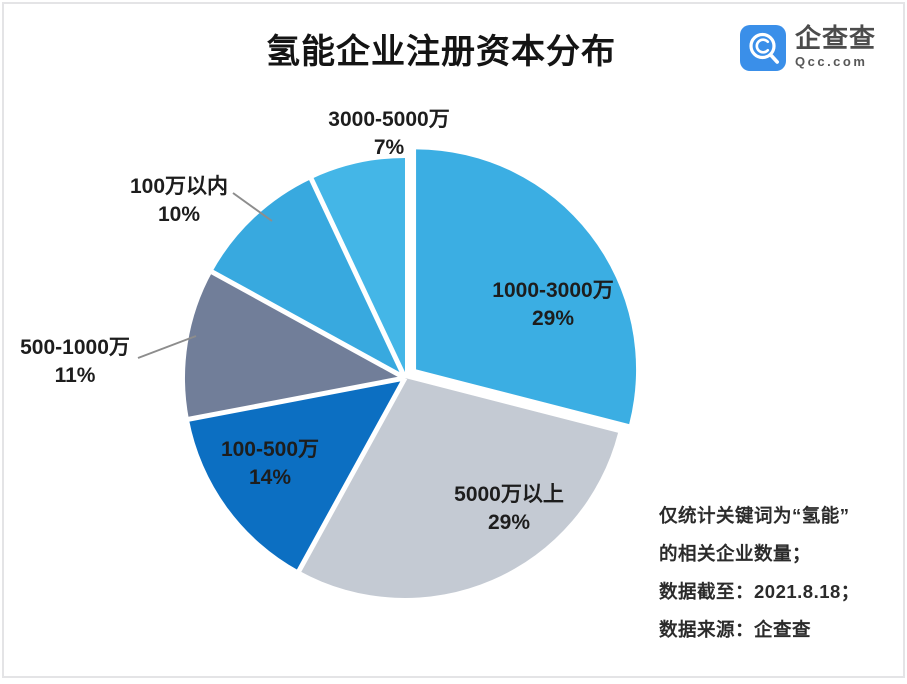 The width and height of the screenshot is (907, 684). I want to click on logo-domain: Qcc.com, so click(831, 61).